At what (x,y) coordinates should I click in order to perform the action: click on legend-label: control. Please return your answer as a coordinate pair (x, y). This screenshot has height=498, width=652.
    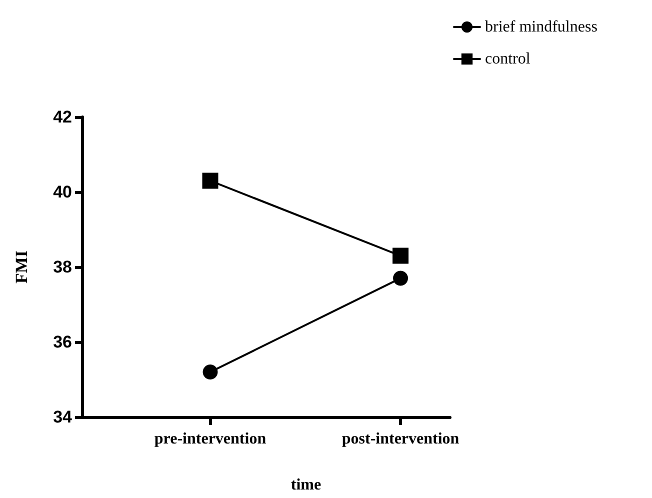
    Looking at the image, I should click on (508, 59).